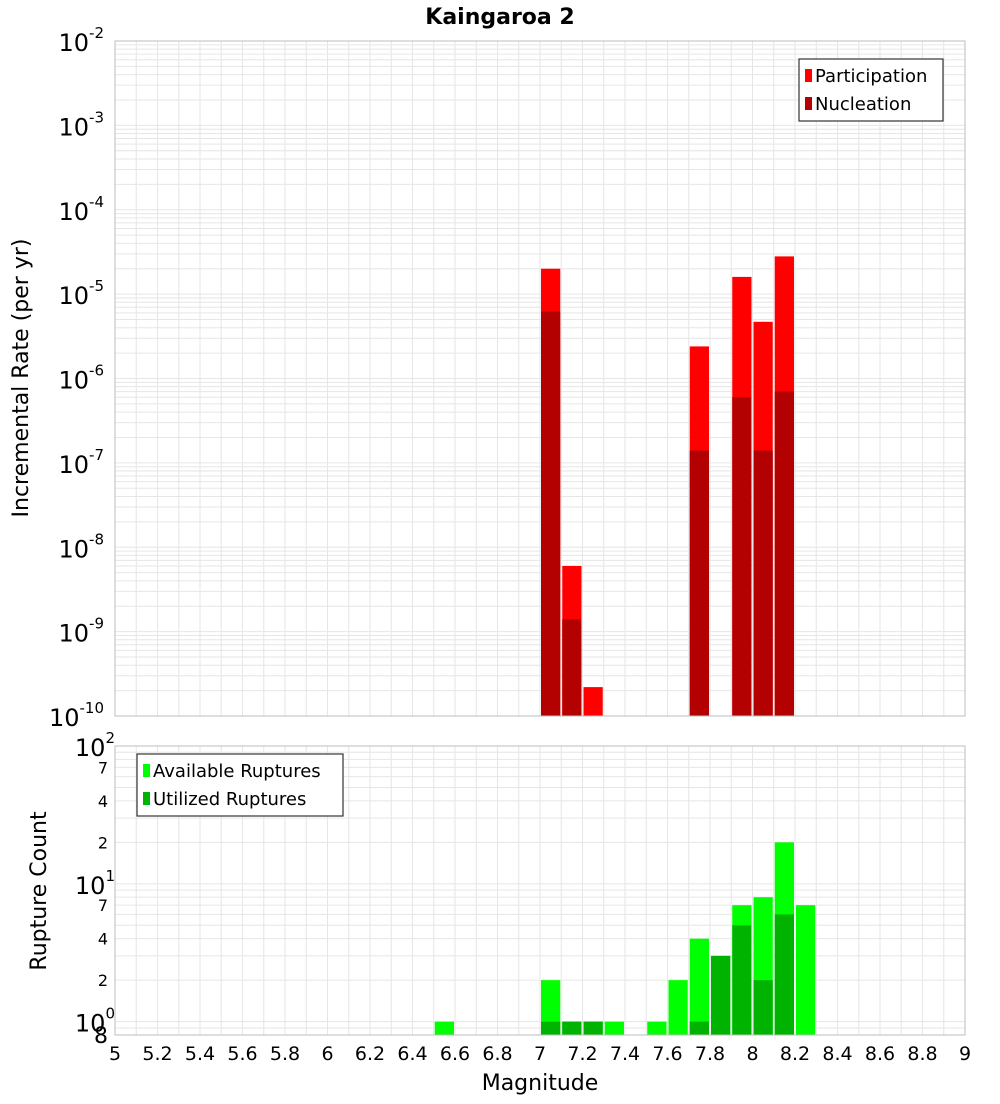 The height and width of the screenshot is (1104, 1000). Describe the element at coordinates (81, 378) in the screenshot. I see `y-tick-label: 10⁻⁶` at that location.